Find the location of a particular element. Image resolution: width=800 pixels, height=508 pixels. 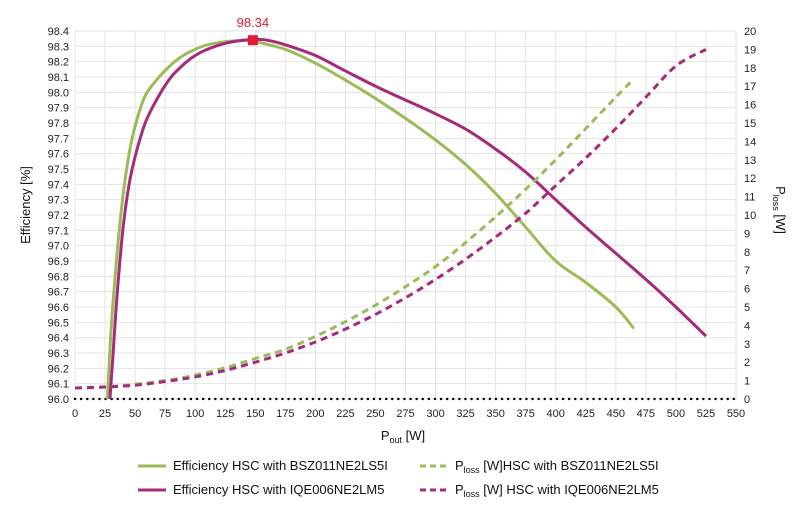

y-left-tick-label: 96.1 is located at coordinates (58, 385).